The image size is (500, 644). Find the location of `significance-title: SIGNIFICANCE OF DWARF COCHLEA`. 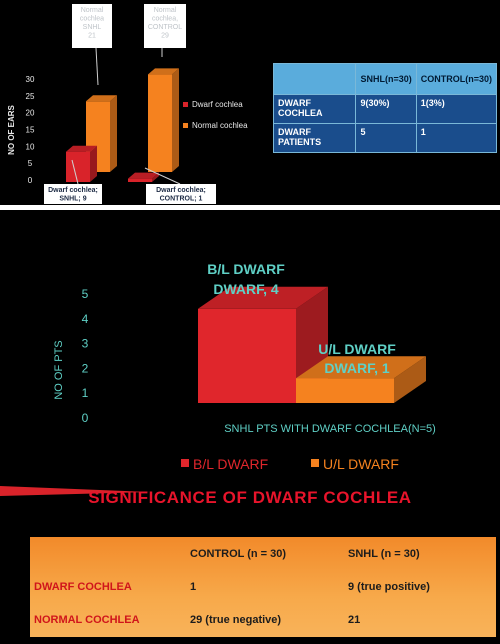

significance-title: SIGNIFICANCE OF DWARF COCHLEA is located at coordinates (250, 497).